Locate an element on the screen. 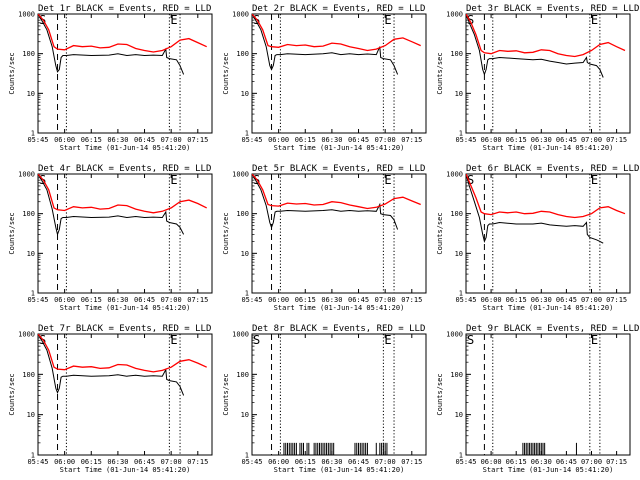  panel-title: Det 7r BLACK = Events, RED = LLD is located at coordinates (124, 329).